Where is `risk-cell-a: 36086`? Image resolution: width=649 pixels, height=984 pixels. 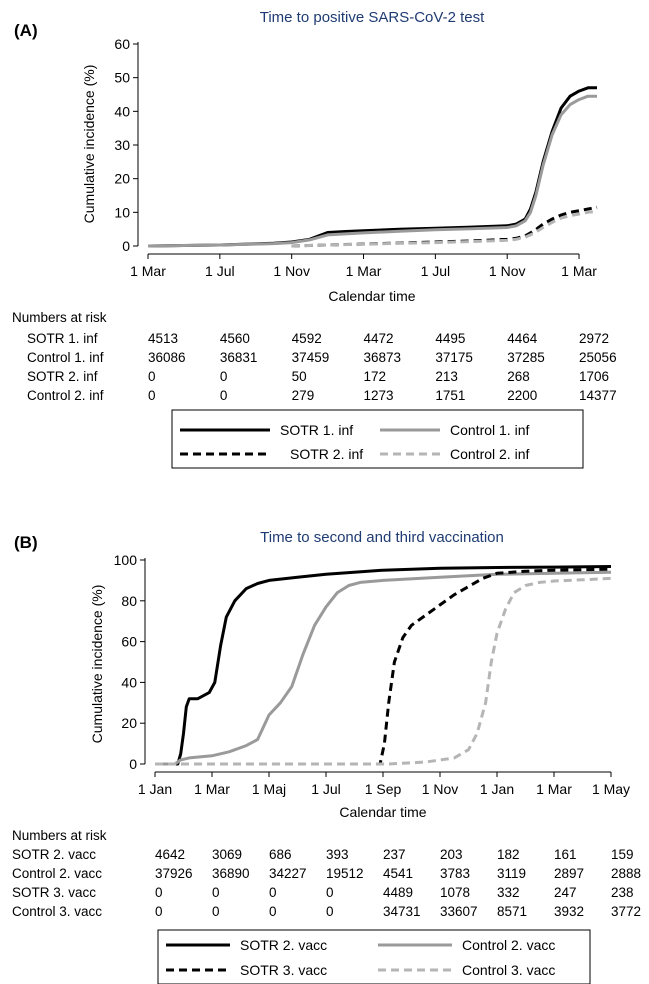
risk-cell-a: 36086 is located at coordinates (167, 357).